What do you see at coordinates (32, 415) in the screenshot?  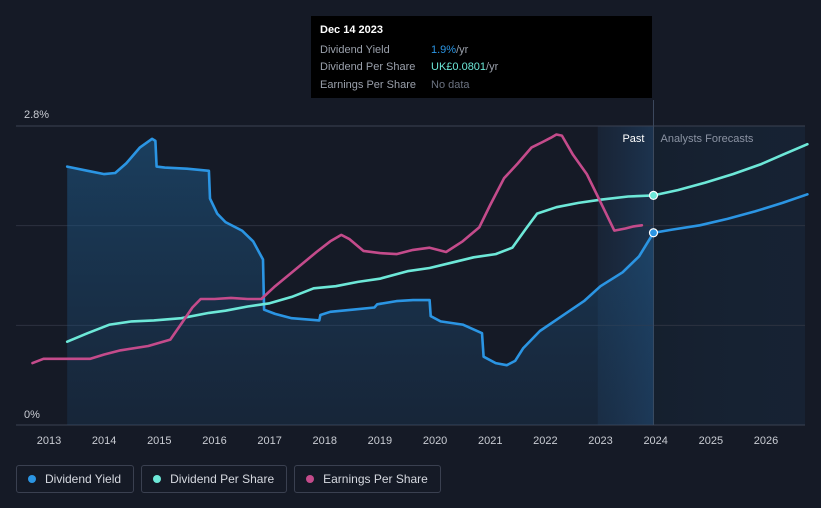 I see `y-tick-label: 0%` at bounding box center [32, 415].